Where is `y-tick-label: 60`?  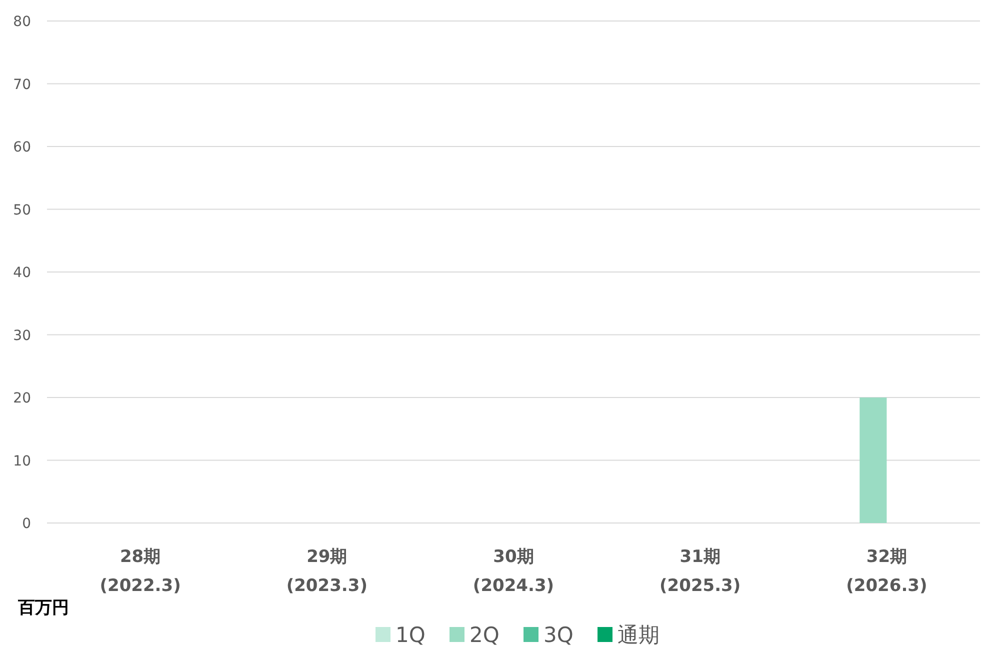 y-tick-label: 60 is located at coordinates (22, 148).